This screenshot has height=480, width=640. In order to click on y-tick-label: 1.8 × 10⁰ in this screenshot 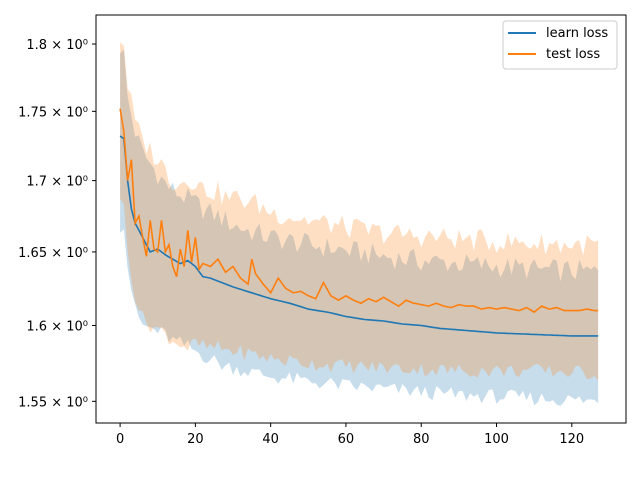, I will do `click(57, 45)`.